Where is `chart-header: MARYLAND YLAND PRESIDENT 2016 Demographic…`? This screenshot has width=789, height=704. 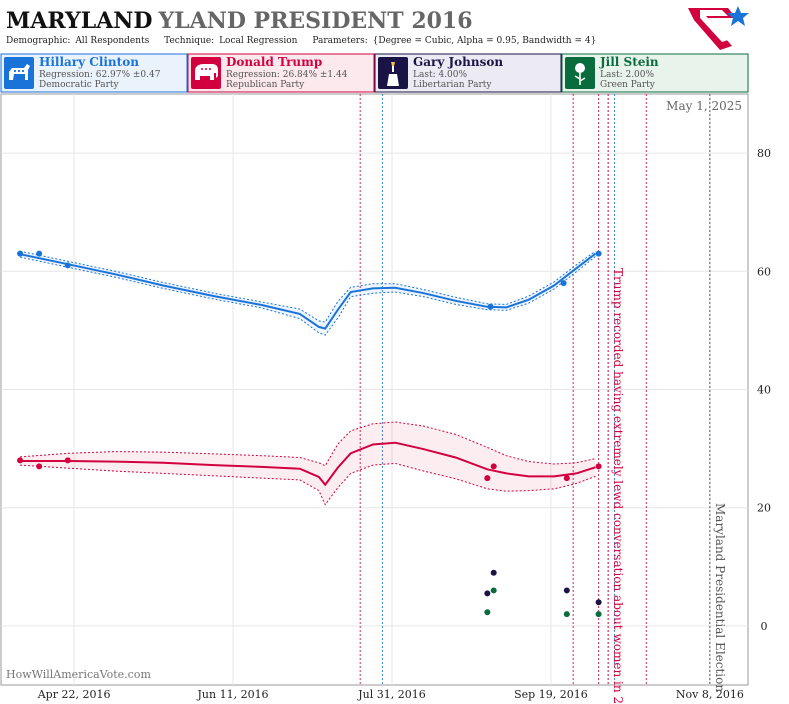 chart-header: MARYLAND YLAND PRESIDENT 2016 Demographic… is located at coordinates (377, 28).